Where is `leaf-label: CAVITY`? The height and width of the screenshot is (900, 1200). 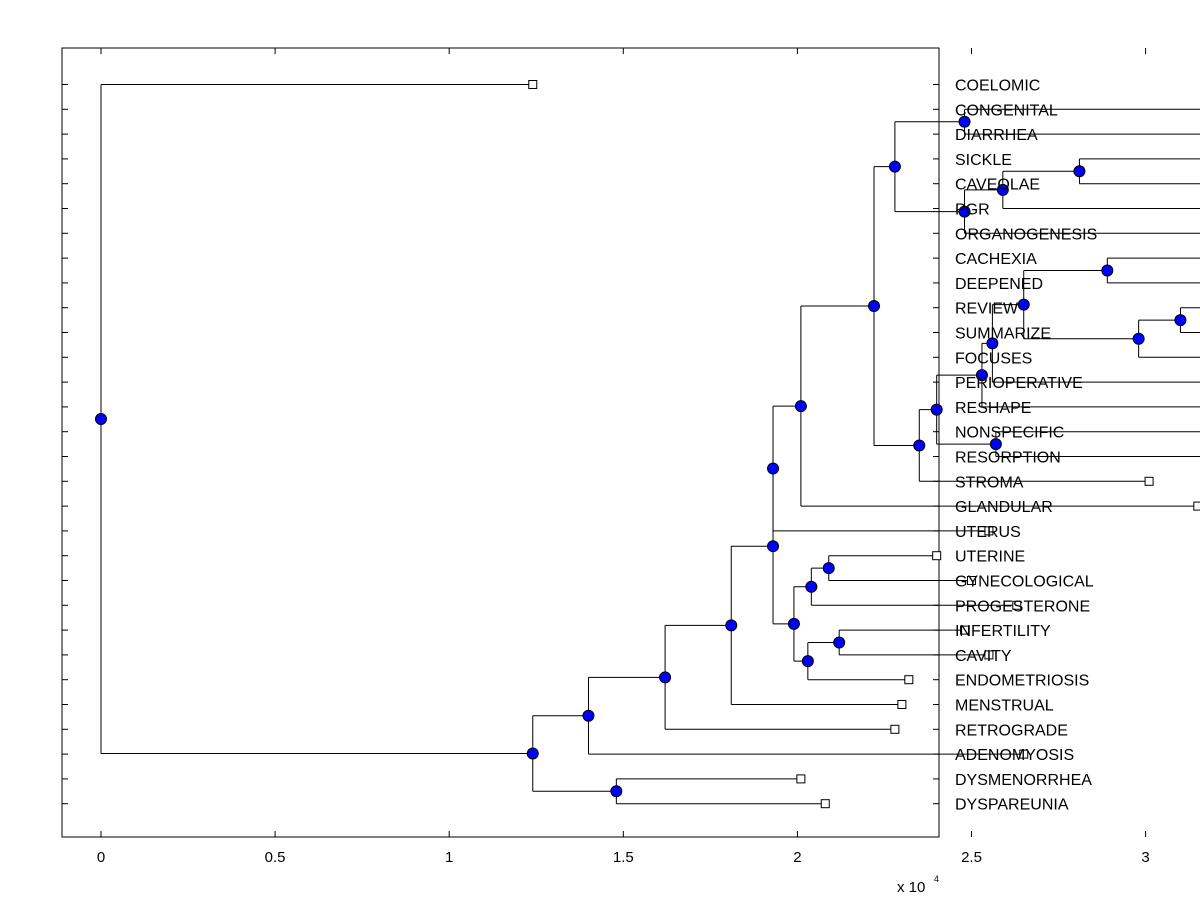 leaf-label: CAVITY is located at coordinates (983, 656).